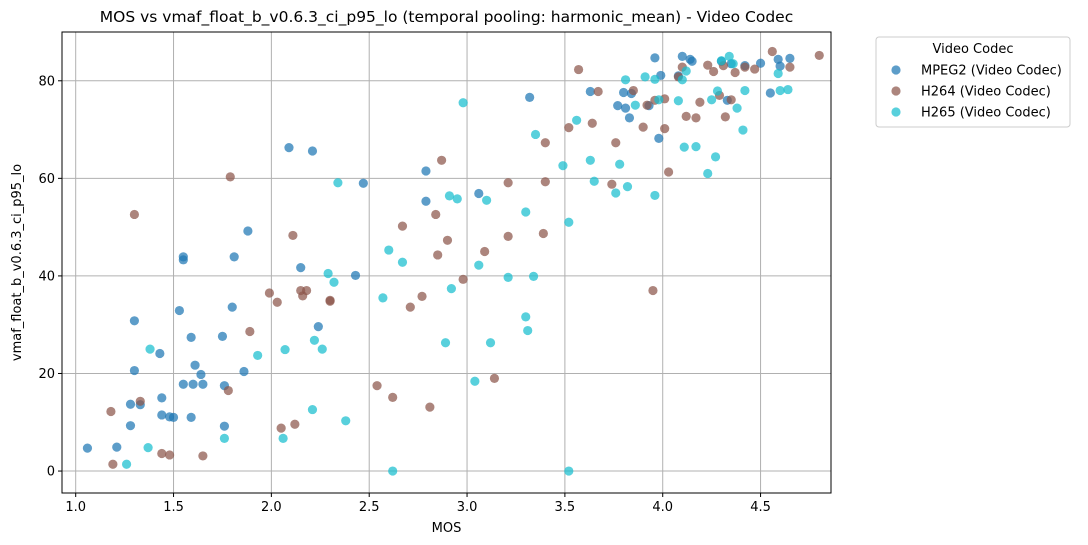 The height and width of the screenshot is (545, 1088). I want to click on x-tick-label: 1.0, so click(75, 507).